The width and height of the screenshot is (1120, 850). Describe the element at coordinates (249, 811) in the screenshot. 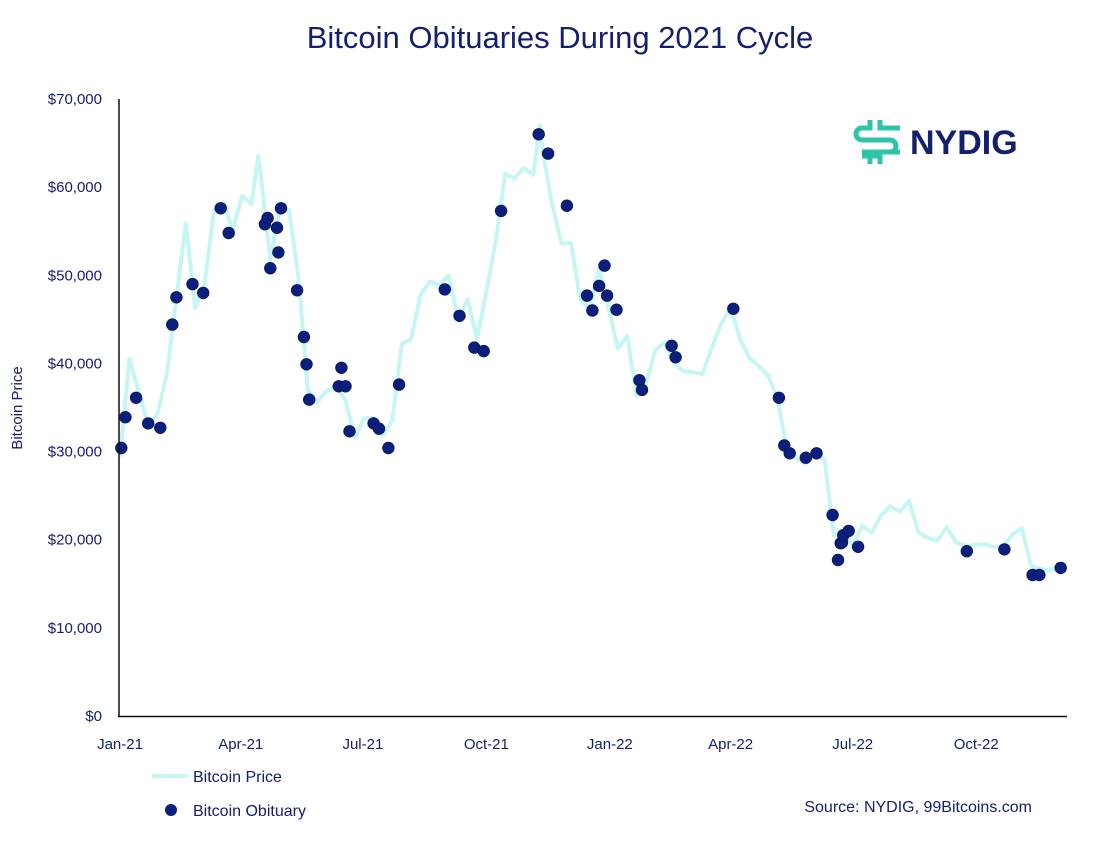

I see `legend-obituary-label: Bitcoin Obituary` at that location.